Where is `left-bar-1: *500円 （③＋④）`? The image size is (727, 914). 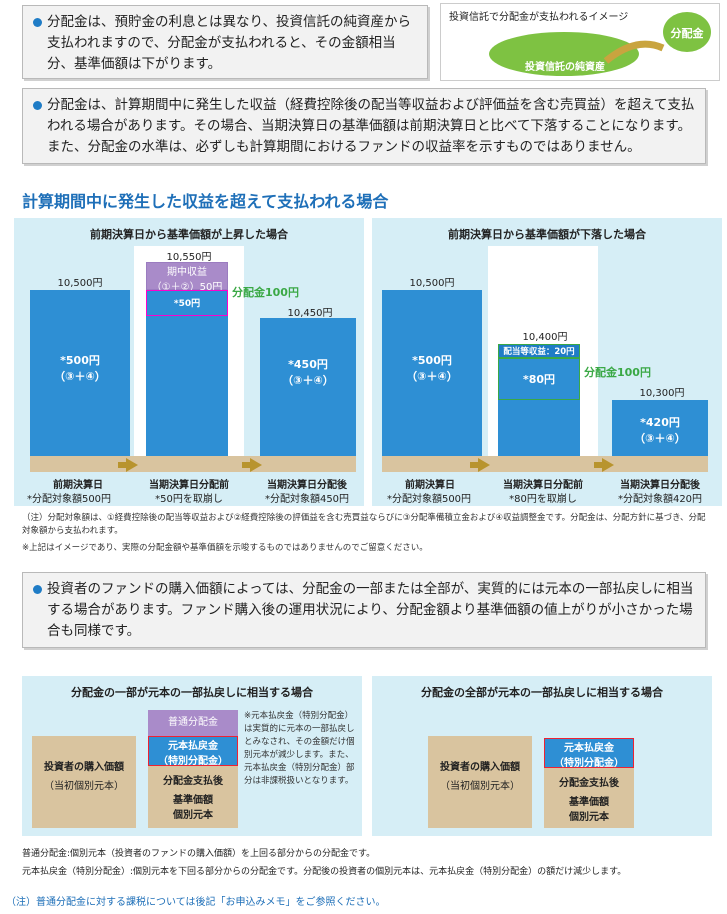 left-bar-1: *500円 （③＋④） is located at coordinates (80, 373).